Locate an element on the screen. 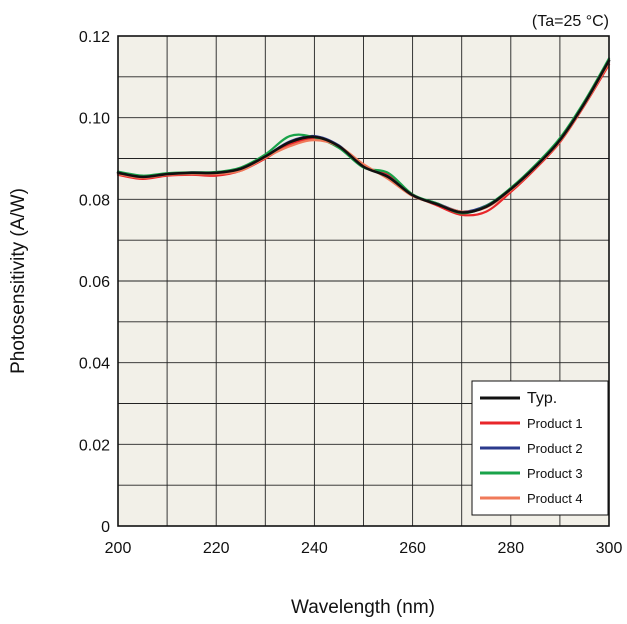 The width and height of the screenshot is (627, 624). y-tick-label: 0.02 is located at coordinates (94, 445).